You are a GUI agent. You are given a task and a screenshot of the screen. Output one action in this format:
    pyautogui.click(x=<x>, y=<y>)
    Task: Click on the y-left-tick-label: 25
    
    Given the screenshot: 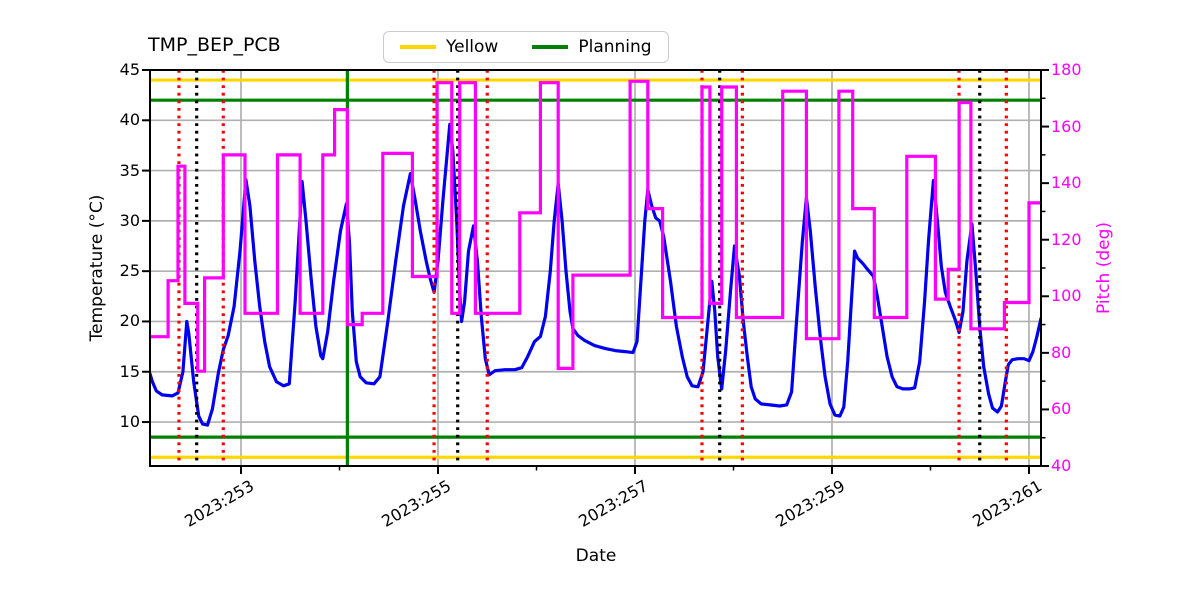 What is the action you would take?
    pyautogui.click(x=129, y=271)
    